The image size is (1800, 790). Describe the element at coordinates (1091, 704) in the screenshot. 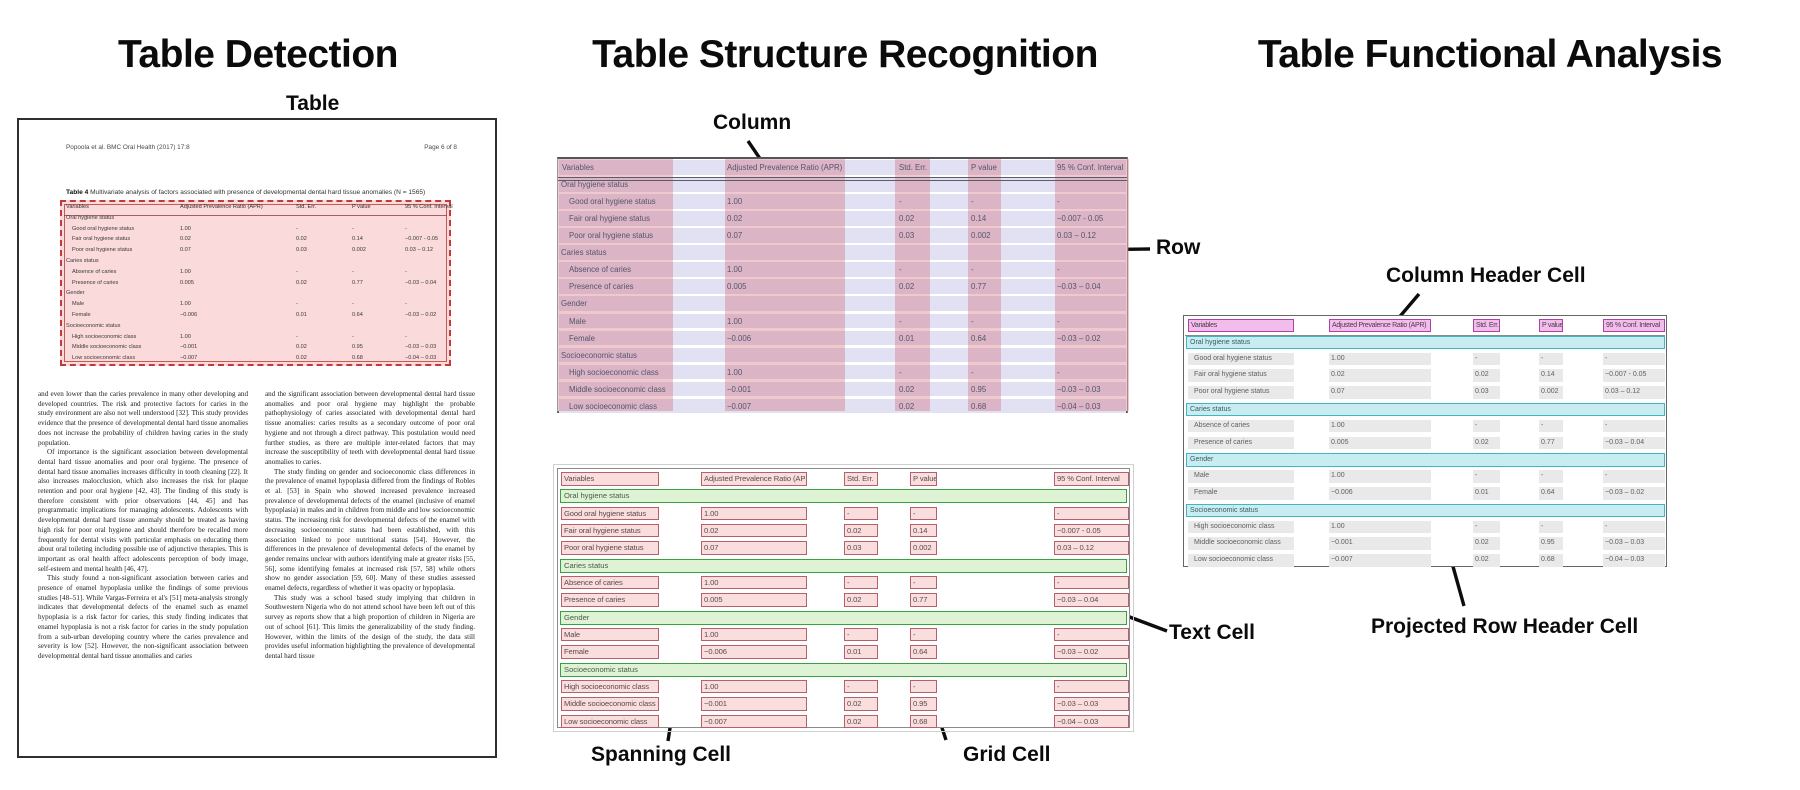

I see `text-cell-box: −0.03 – 0.03` at that location.